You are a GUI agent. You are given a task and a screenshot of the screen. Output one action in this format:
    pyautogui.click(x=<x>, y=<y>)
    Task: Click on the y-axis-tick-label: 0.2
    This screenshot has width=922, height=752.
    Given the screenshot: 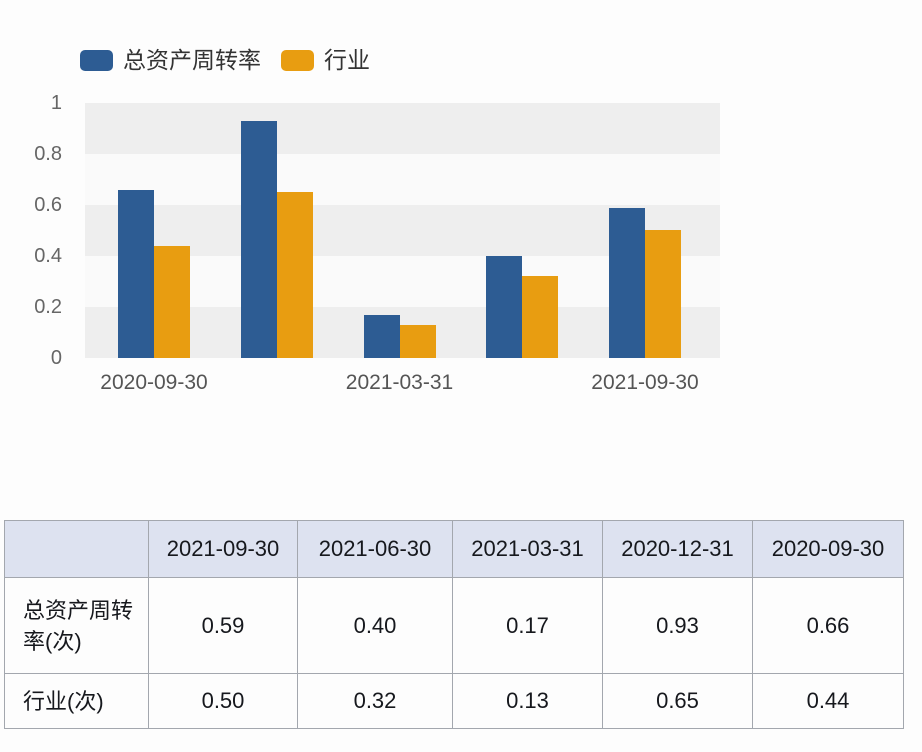 What is the action you would take?
    pyautogui.click(x=48, y=307)
    